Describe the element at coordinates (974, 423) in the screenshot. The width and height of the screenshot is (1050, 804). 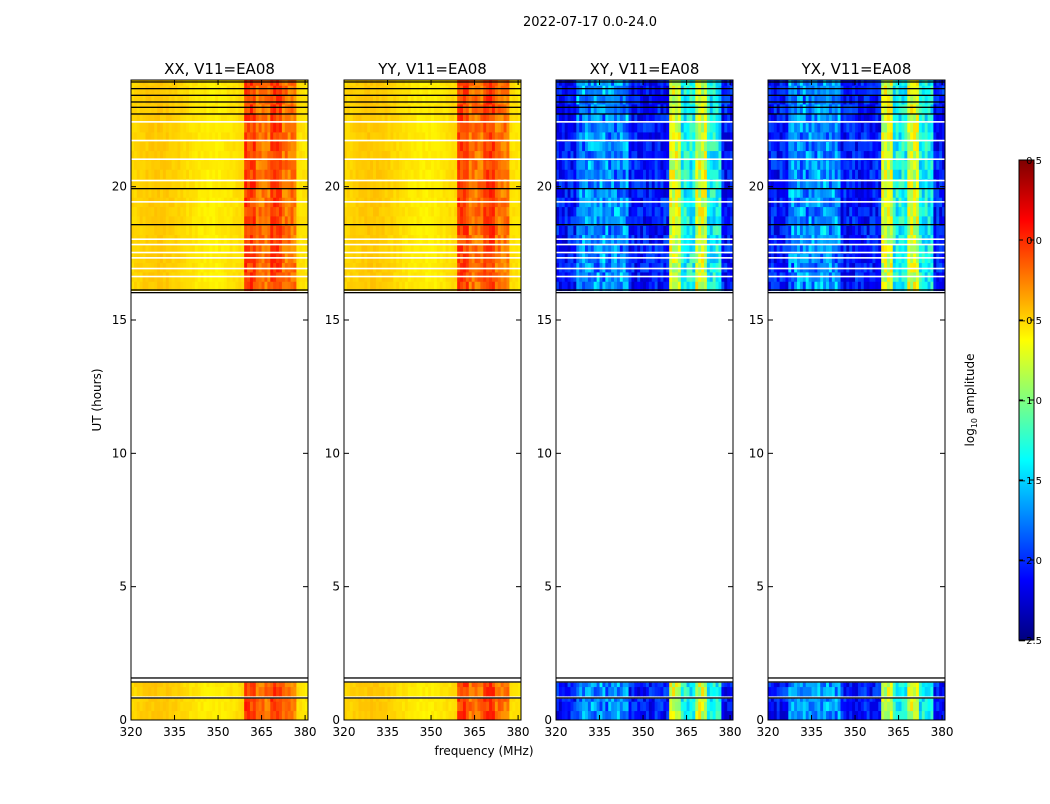
I see `colorbar-label-sub: 10` at that location.